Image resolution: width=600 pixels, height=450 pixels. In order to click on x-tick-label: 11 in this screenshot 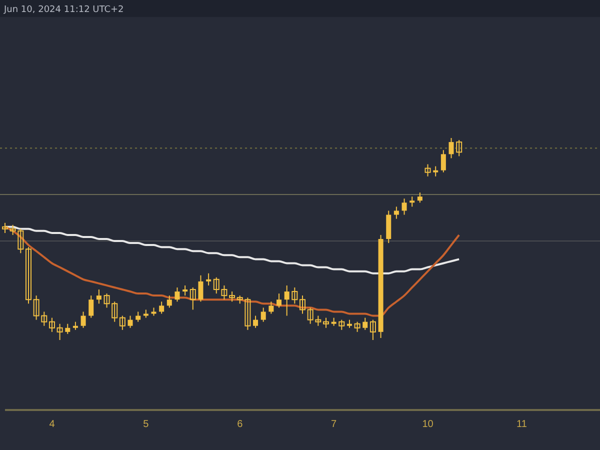, I will do `click(522, 424)`.